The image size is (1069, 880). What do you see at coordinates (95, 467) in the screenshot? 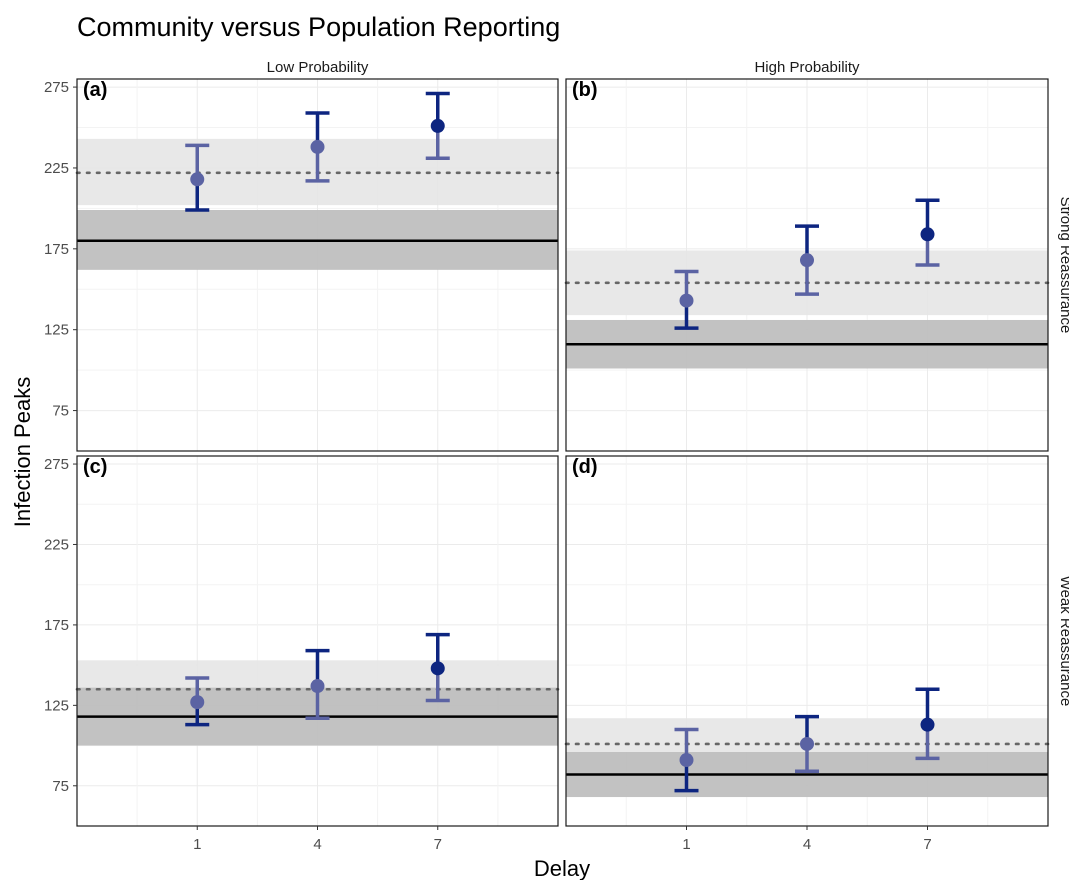
I see `panel-letter: (c)` at bounding box center [95, 467].